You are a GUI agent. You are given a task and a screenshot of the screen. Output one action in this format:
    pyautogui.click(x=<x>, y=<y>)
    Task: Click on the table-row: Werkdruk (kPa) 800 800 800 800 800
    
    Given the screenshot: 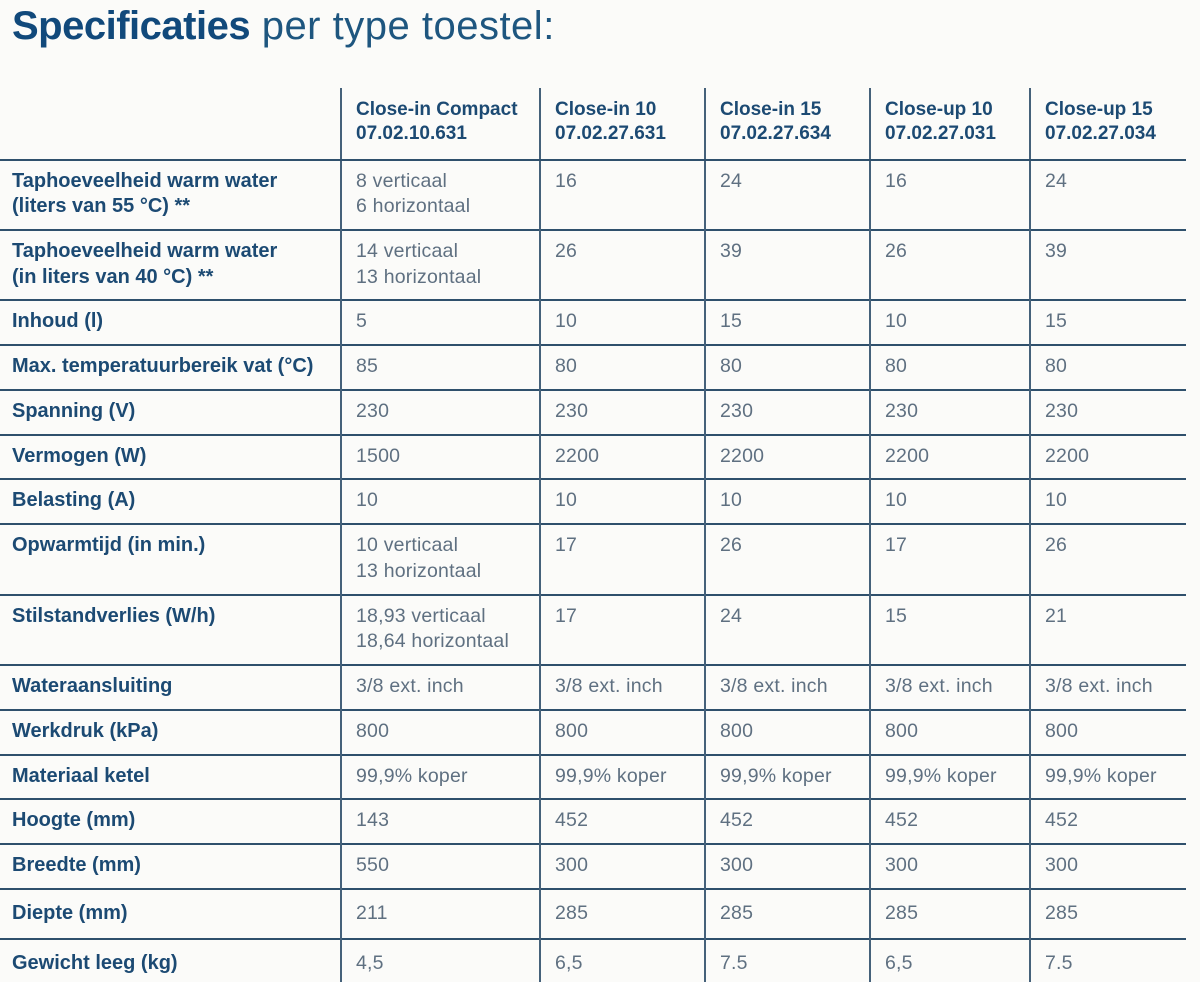 What is the action you would take?
    pyautogui.click(x=593, y=732)
    